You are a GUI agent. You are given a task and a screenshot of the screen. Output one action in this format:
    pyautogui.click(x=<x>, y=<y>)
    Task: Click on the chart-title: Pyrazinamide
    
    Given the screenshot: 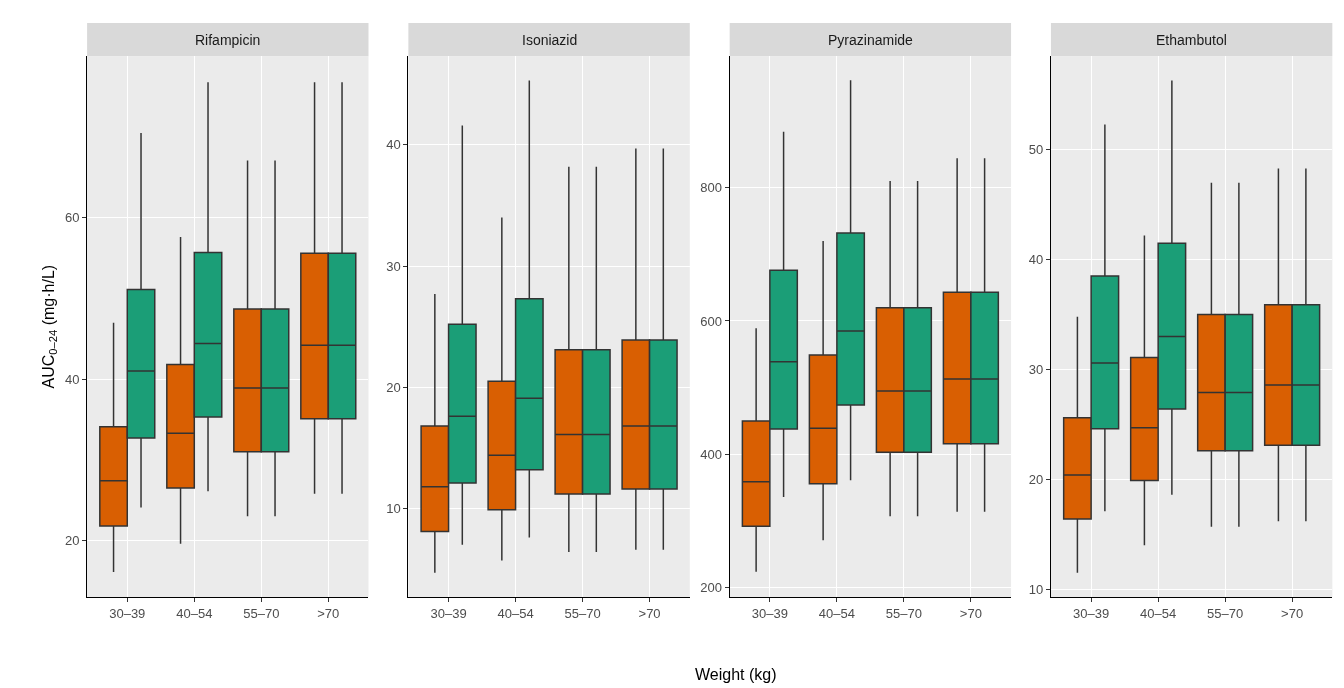 What is the action you would take?
    pyautogui.click(x=871, y=40)
    